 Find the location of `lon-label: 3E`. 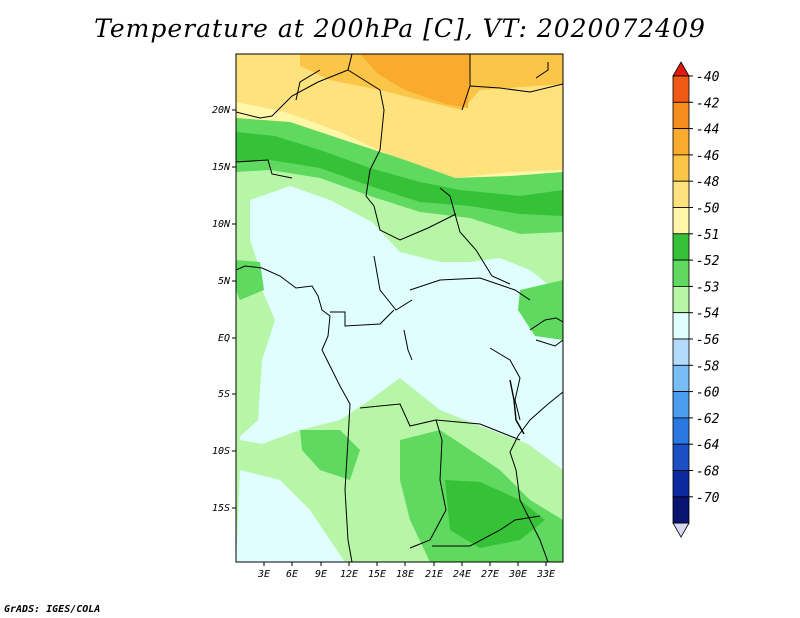

lon-label: 3E is located at coordinates (263, 574).